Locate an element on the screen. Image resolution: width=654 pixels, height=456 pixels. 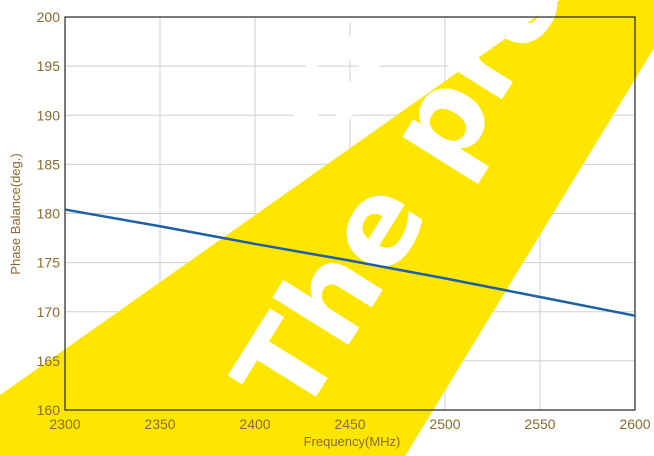
y-tick-label: 200 is located at coordinates (49, 17).